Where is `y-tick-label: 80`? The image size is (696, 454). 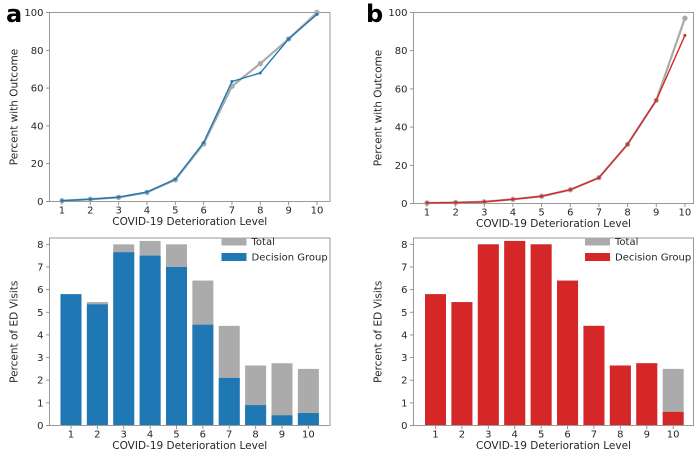 y-tick-label: 80 is located at coordinates (401, 51).